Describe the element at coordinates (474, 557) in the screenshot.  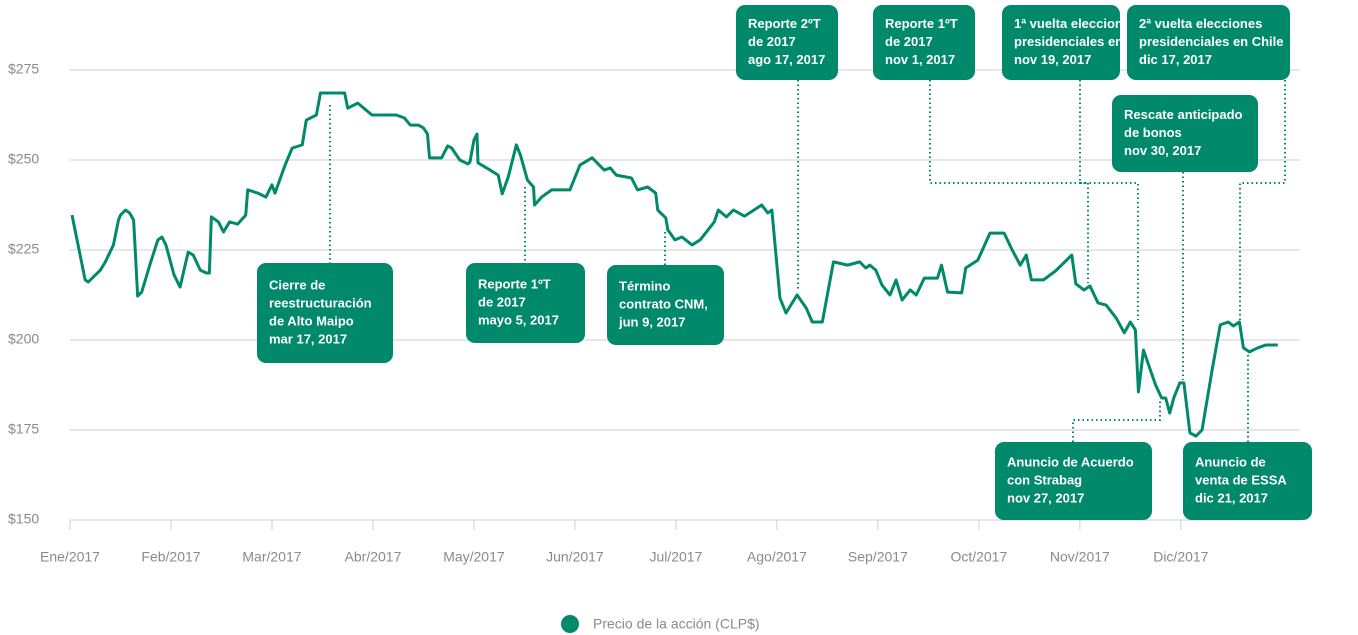
I see `x-tick-label: May/2017` at that location.